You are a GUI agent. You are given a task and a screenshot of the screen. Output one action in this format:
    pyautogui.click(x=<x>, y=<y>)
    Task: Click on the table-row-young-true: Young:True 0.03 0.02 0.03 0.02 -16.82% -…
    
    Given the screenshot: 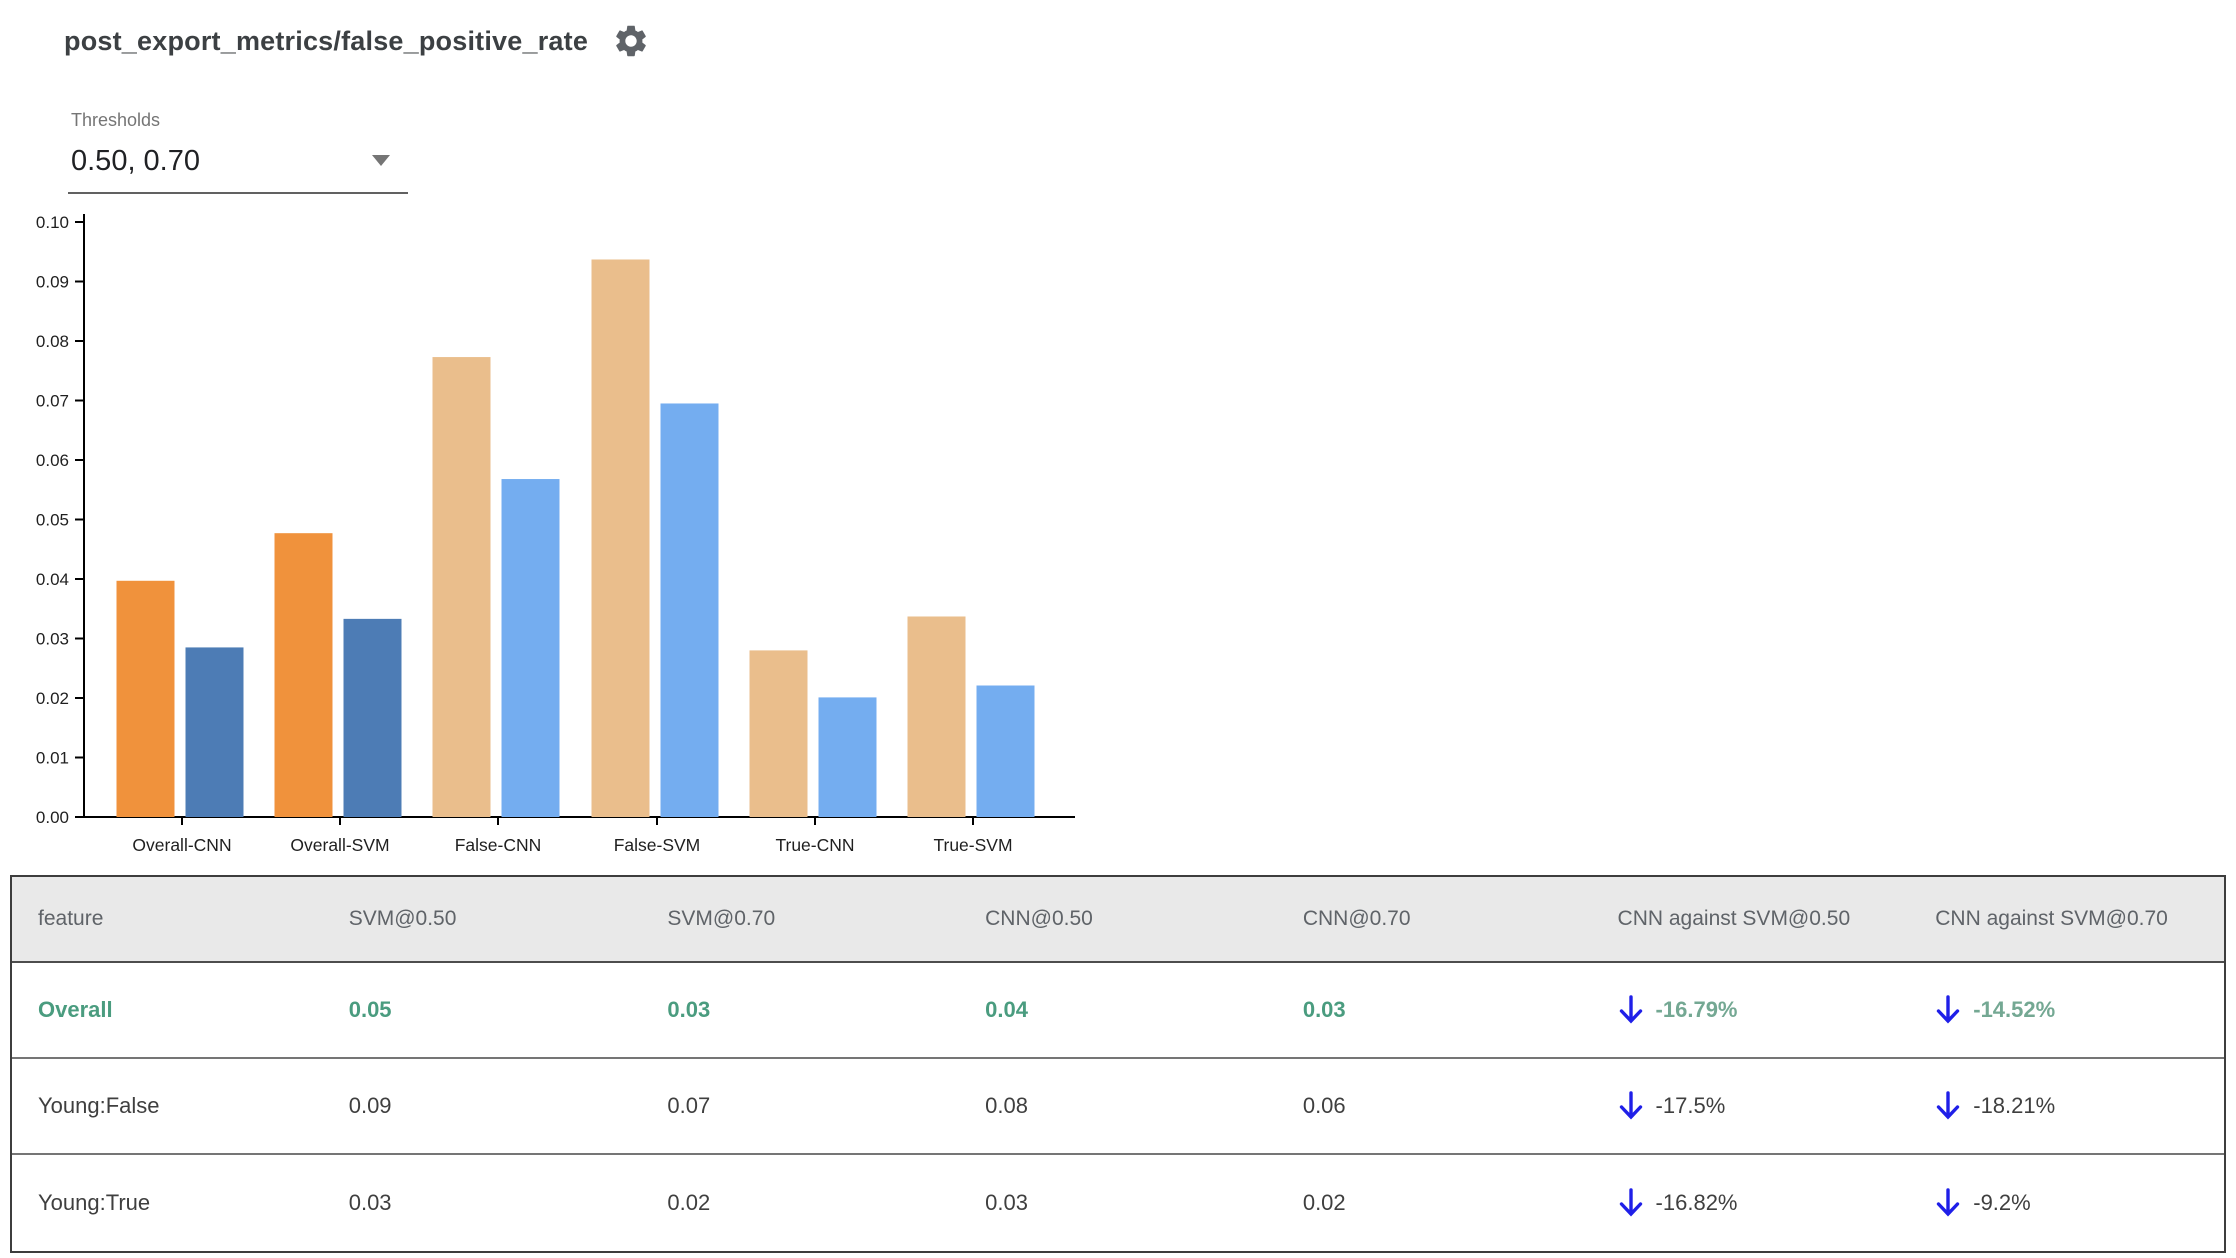 What is the action you would take?
    pyautogui.click(x=1118, y=1203)
    